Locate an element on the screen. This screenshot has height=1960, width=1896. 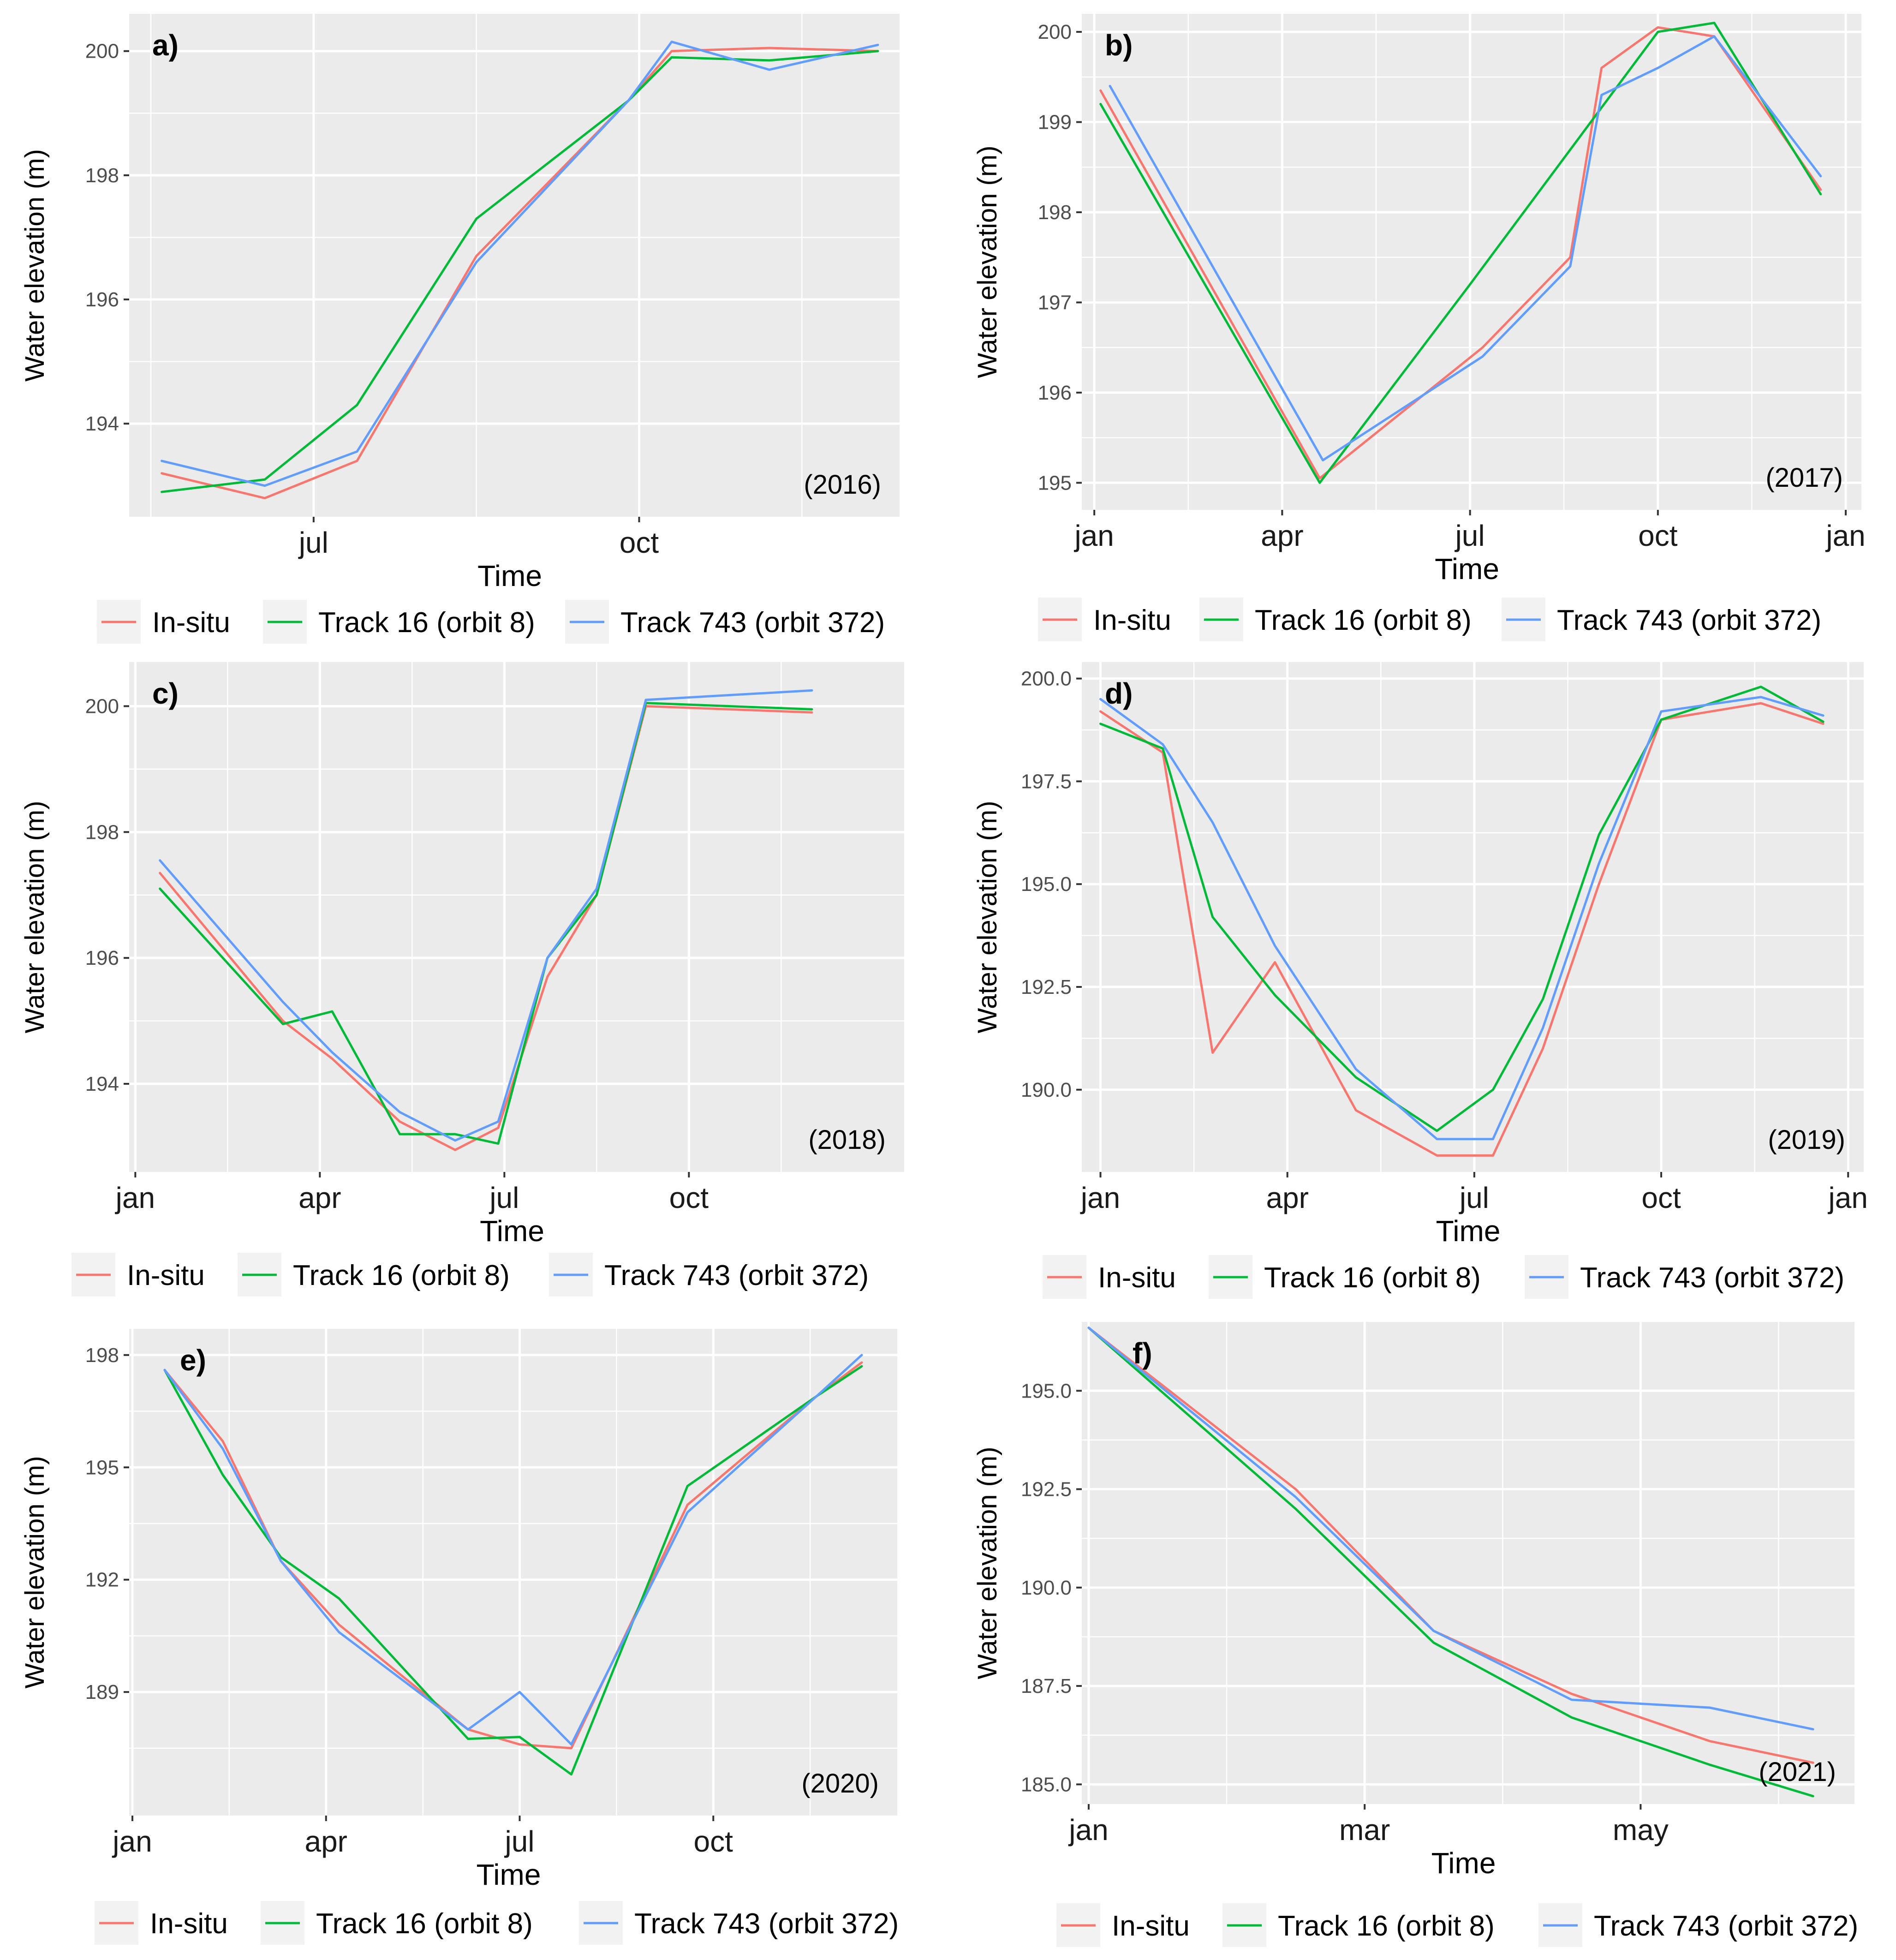
y-tick-label: 195.0 is located at coordinates (1046, 1391).